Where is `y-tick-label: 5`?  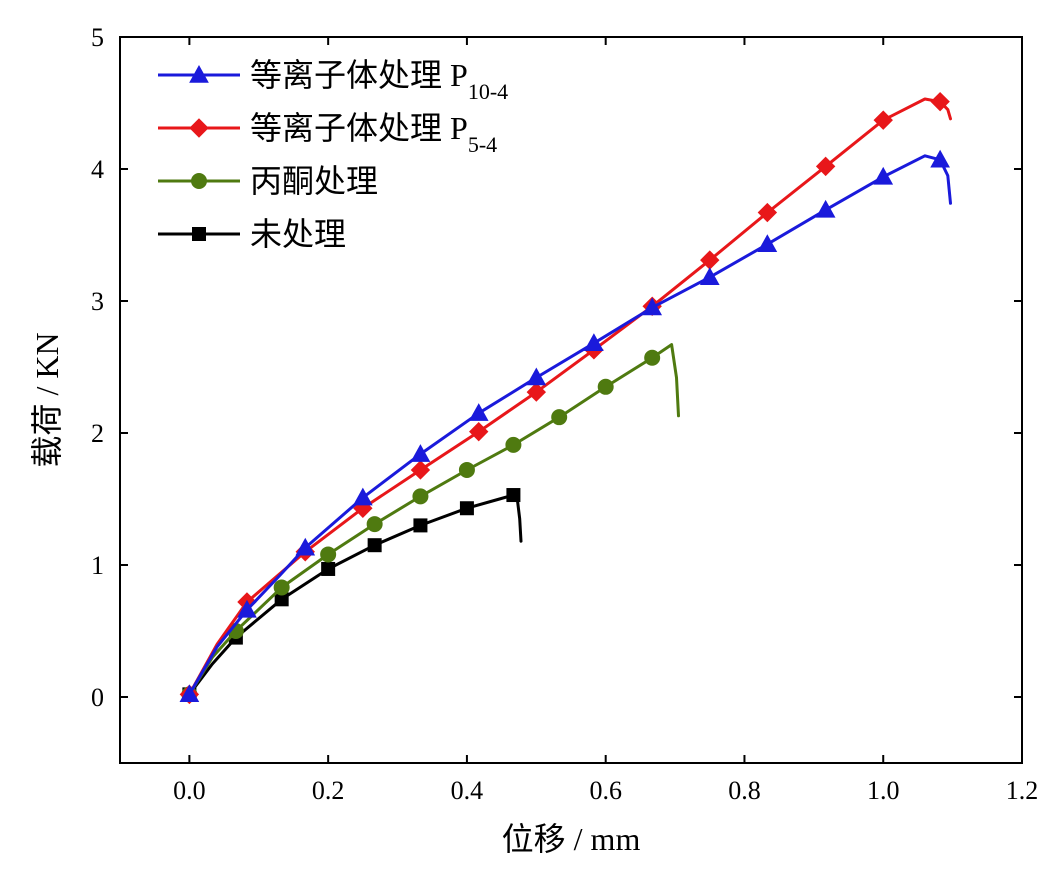 y-tick-label: 5 is located at coordinates (97, 37).